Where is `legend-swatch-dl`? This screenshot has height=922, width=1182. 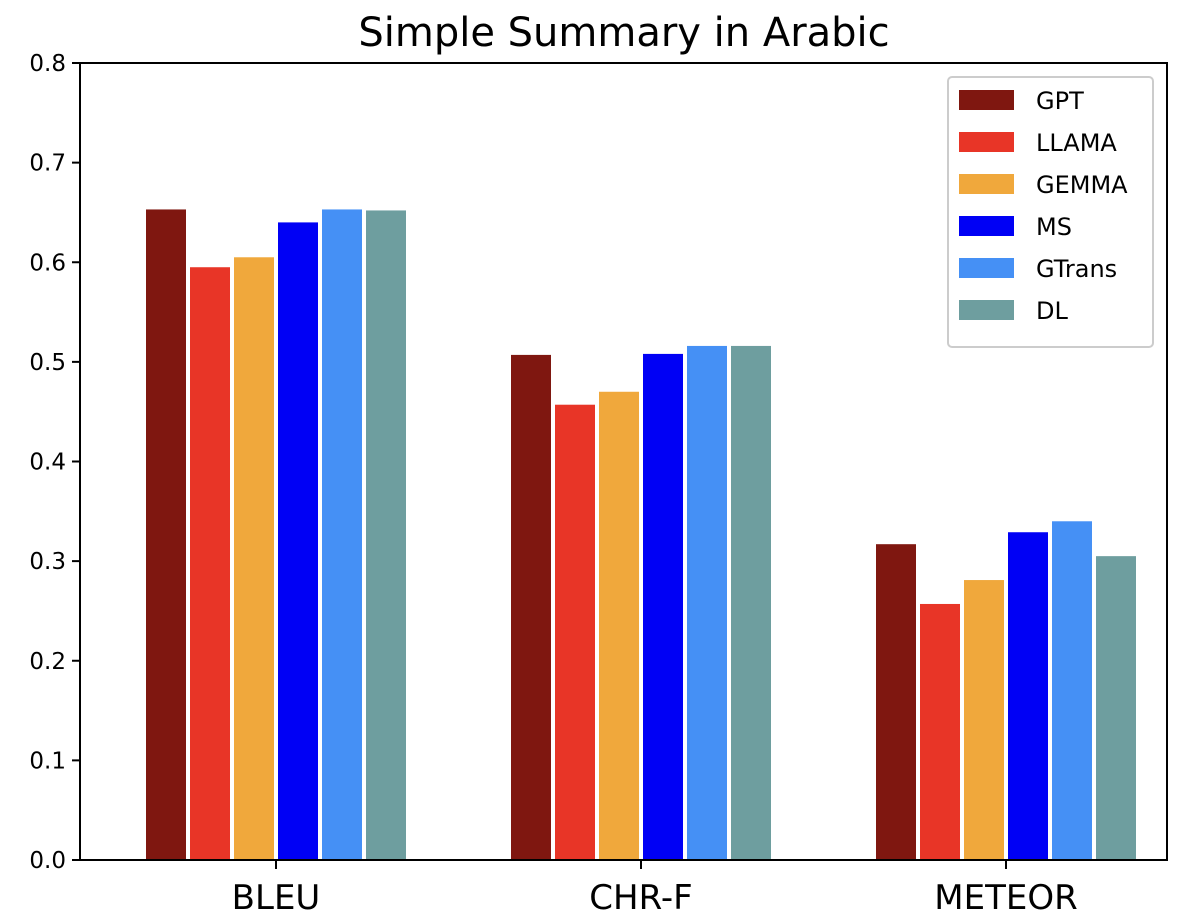
legend-swatch-dl is located at coordinates (986, 310).